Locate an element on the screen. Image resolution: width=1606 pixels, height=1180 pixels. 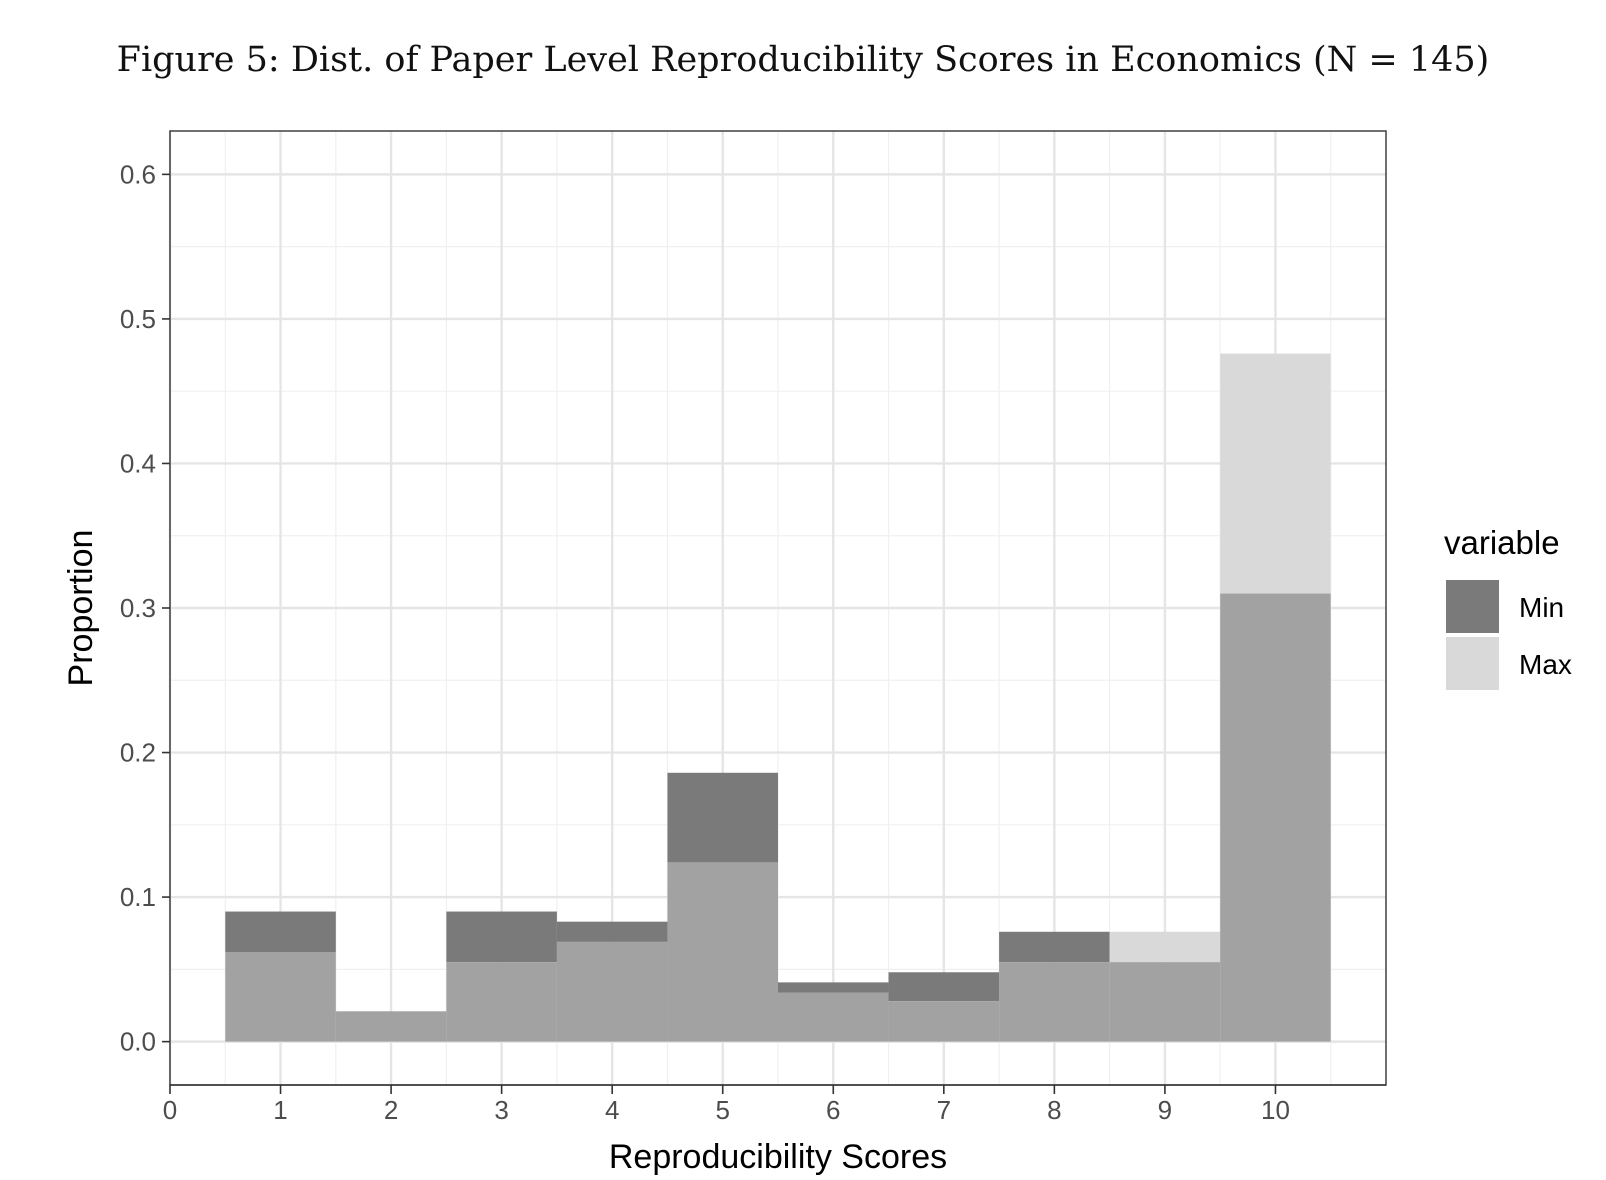
x-tick-label: 10 is located at coordinates (1275, 1110).